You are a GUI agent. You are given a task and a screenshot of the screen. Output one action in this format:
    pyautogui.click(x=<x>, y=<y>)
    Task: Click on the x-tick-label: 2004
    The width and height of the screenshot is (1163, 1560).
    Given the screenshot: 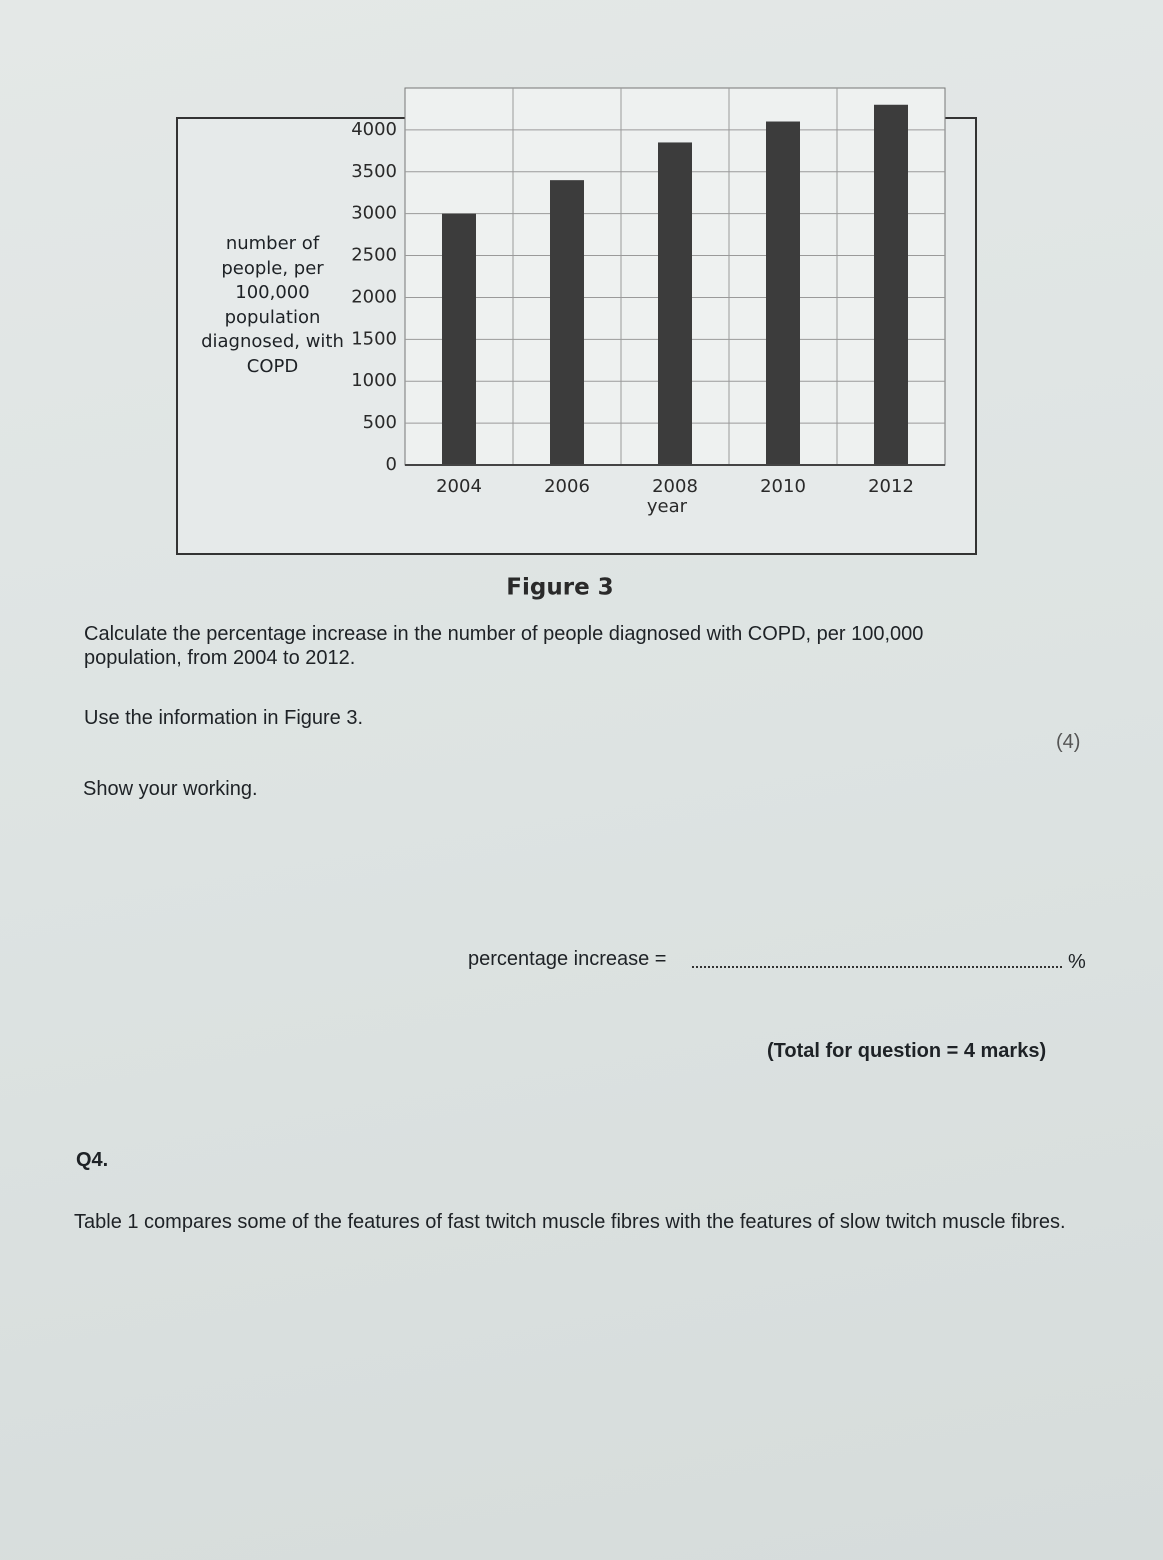 What is the action you would take?
    pyautogui.click(x=459, y=486)
    